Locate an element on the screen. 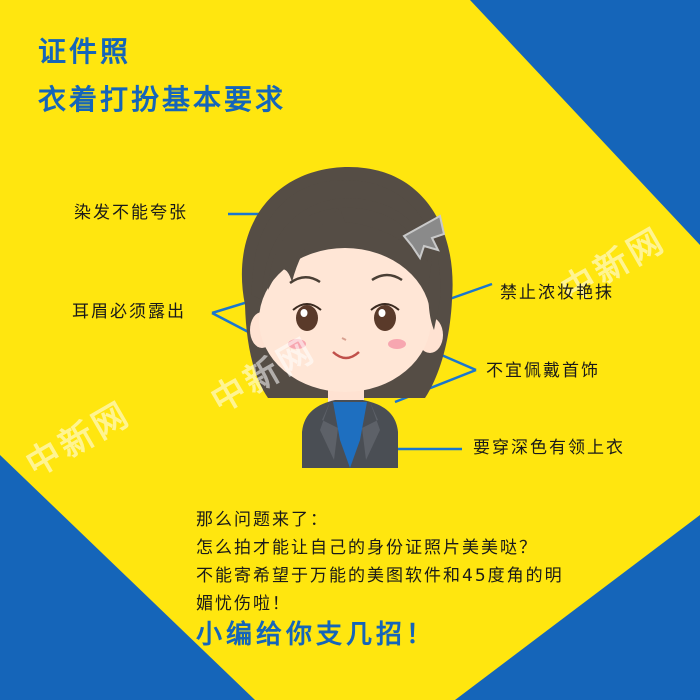  label-accessories: 不宜佩戴首饰 is located at coordinates (543, 371).